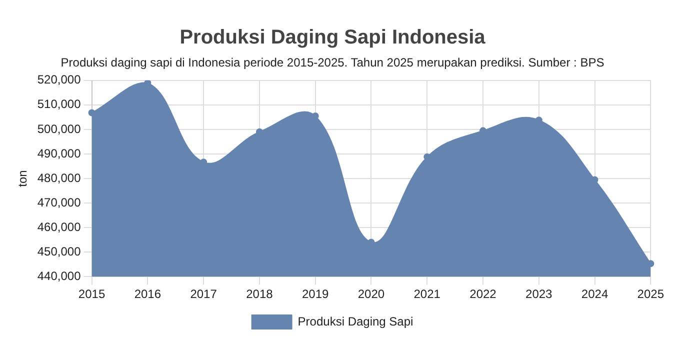 This screenshot has height=347, width=675. Describe the element at coordinates (427, 294) in the screenshot. I see `x-tick-label: 2021` at that location.